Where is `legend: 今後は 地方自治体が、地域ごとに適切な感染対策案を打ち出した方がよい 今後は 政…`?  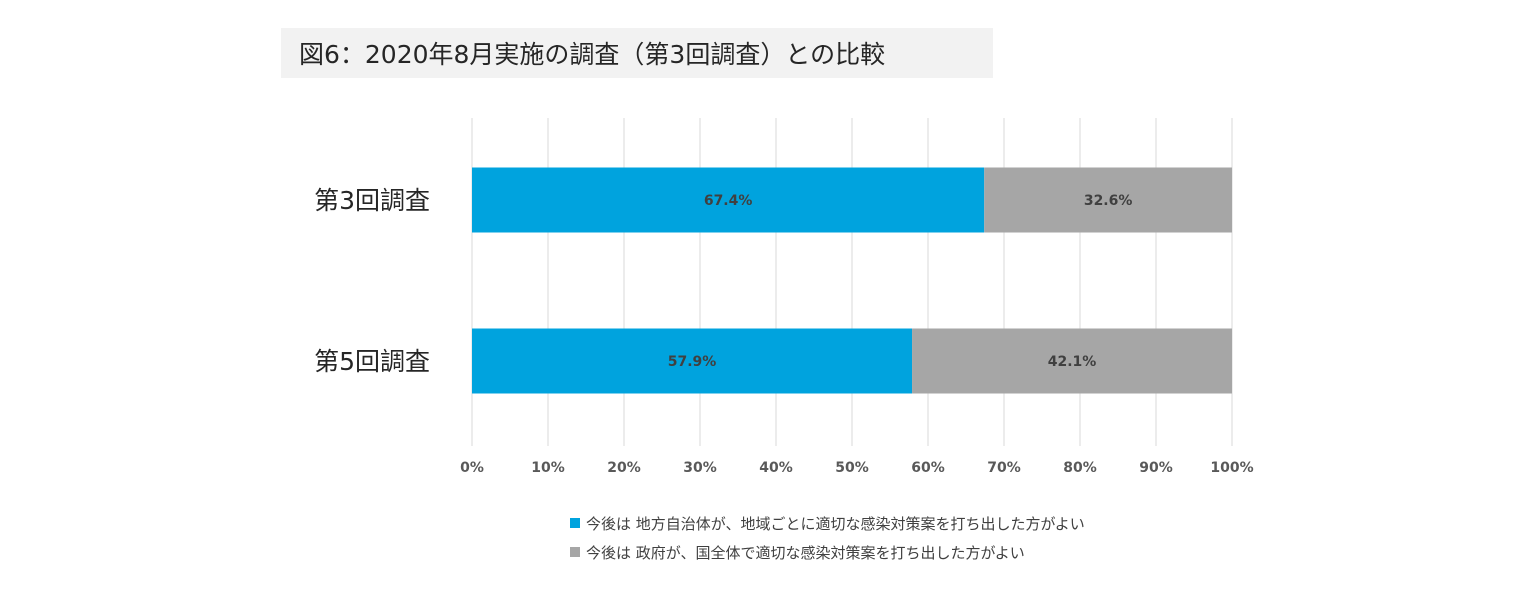
legend: 今後は 地方自治体が、地域ごとに適切な感染対策案を打ち出した方がよい 今後は 政… is located at coordinates (827, 542).